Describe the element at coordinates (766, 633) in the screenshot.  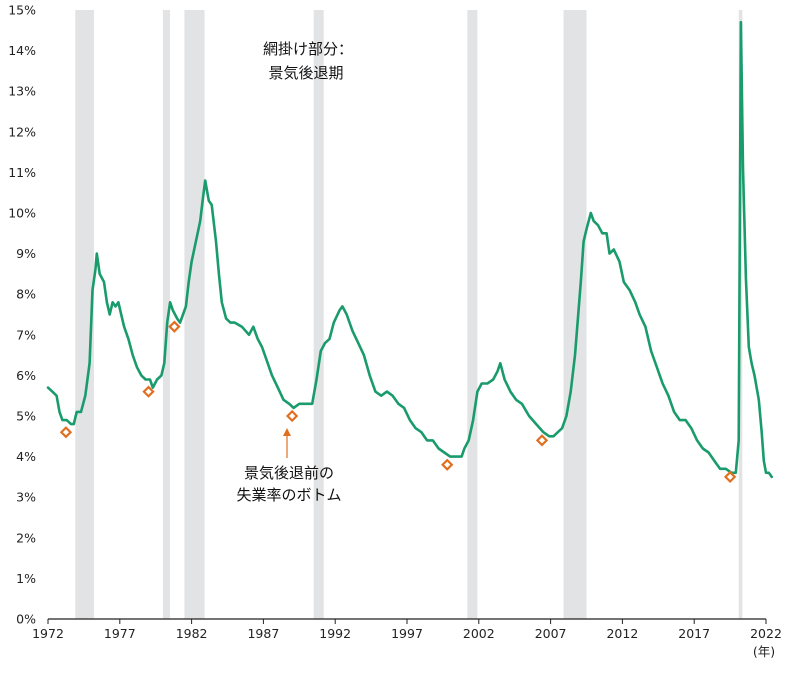
I see `x-tick-label: 2022` at that location.